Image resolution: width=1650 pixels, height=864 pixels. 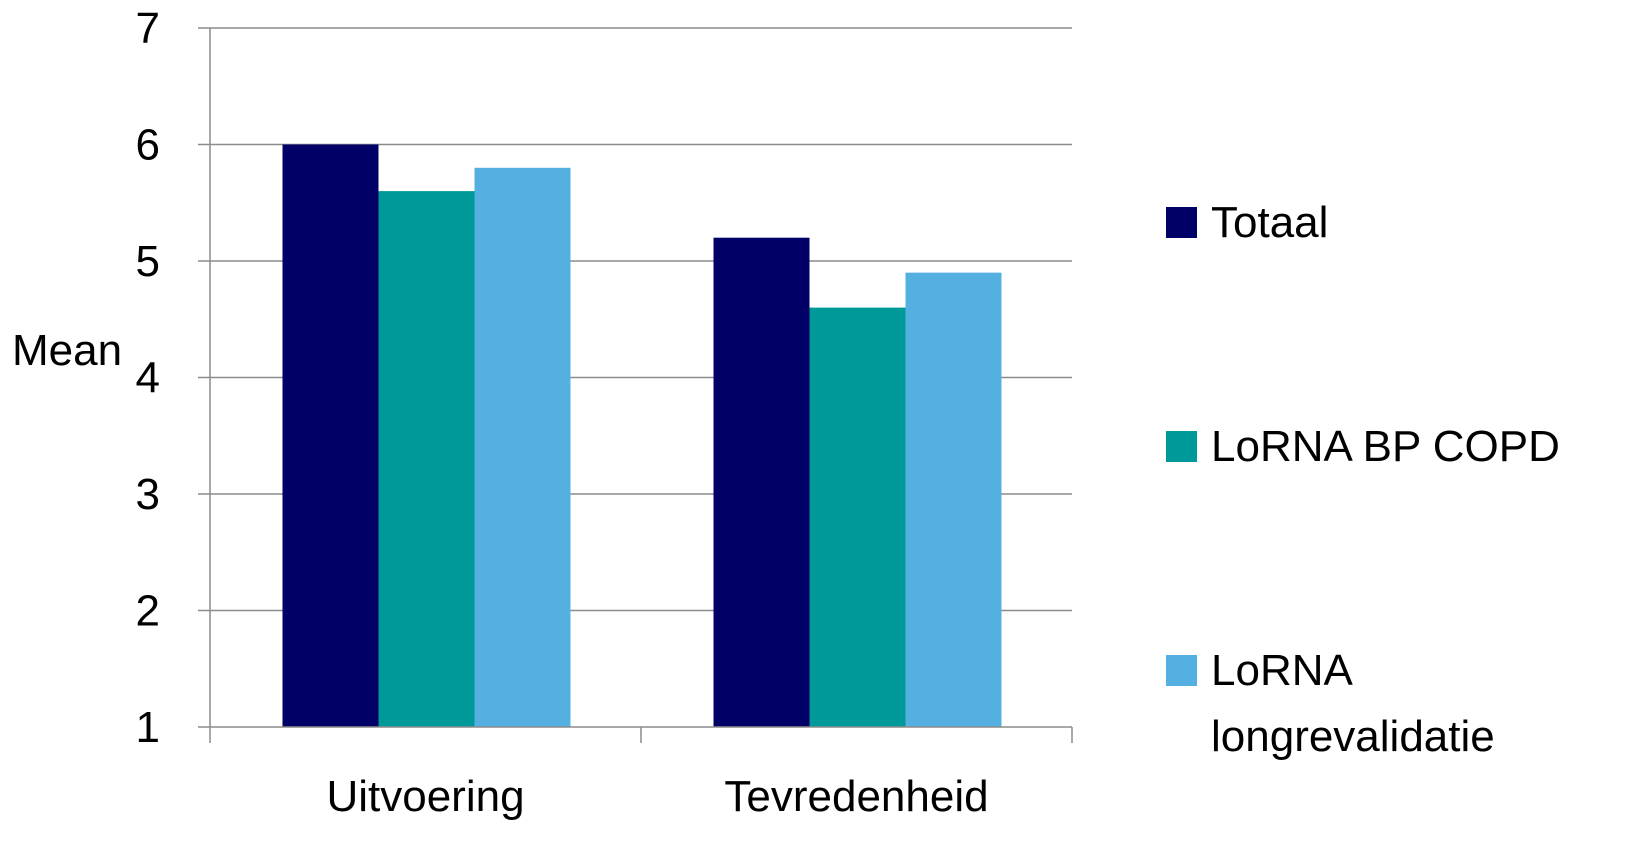 I want to click on legend-label: longrevalidatie, so click(x=1353, y=736).